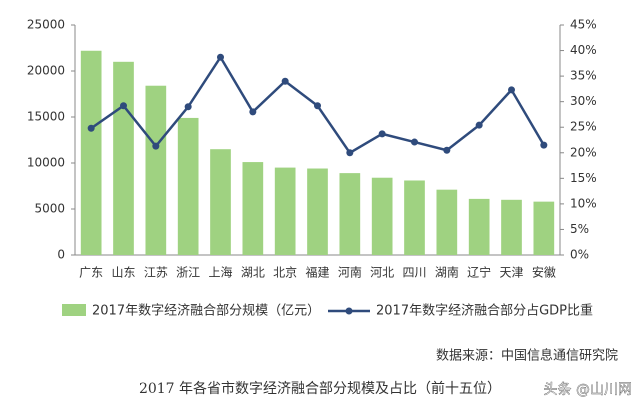 Image resolution: width=640 pixels, height=407 pixels. What do you see at coordinates (511, 273) in the screenshot?
I see `x-tick-label: 天津` at bounding box center [511, 273].